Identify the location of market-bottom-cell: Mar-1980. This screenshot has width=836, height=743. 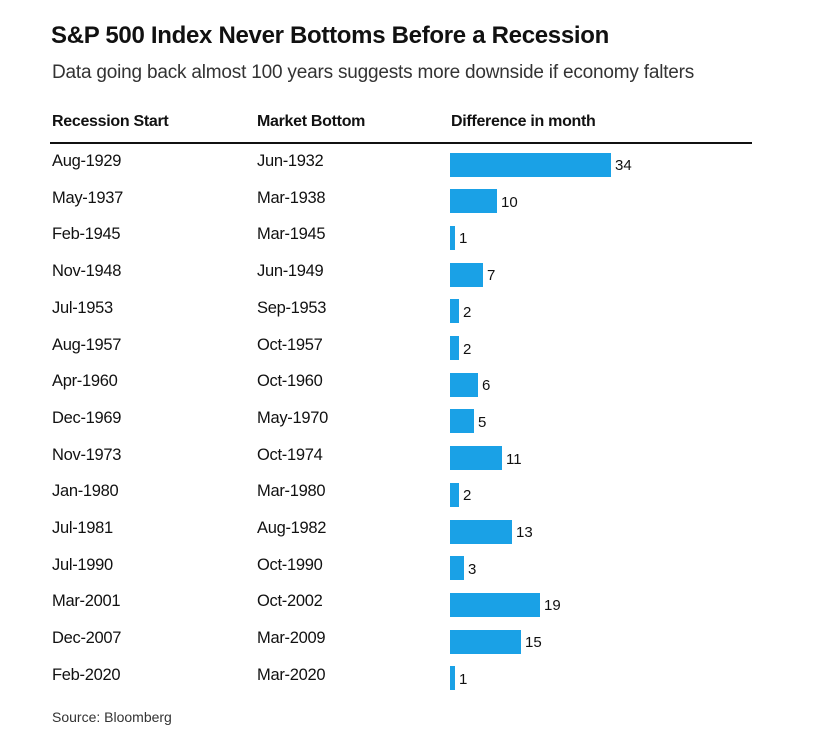
(291, 491).